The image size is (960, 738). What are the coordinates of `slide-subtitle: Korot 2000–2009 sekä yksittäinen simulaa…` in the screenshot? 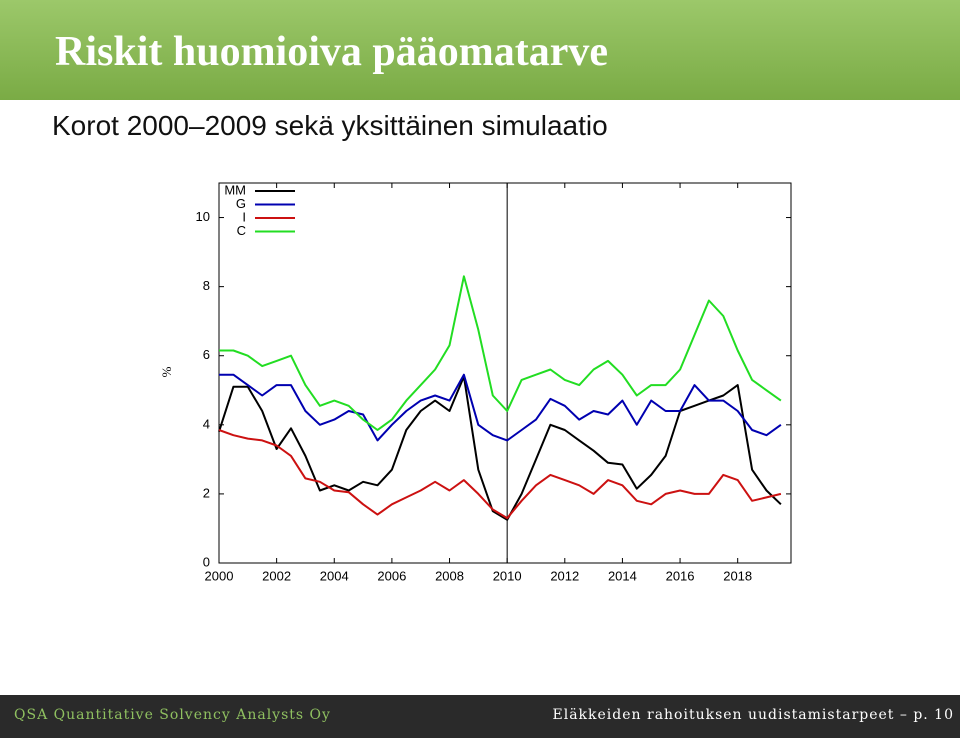 It's located at (330, 125).